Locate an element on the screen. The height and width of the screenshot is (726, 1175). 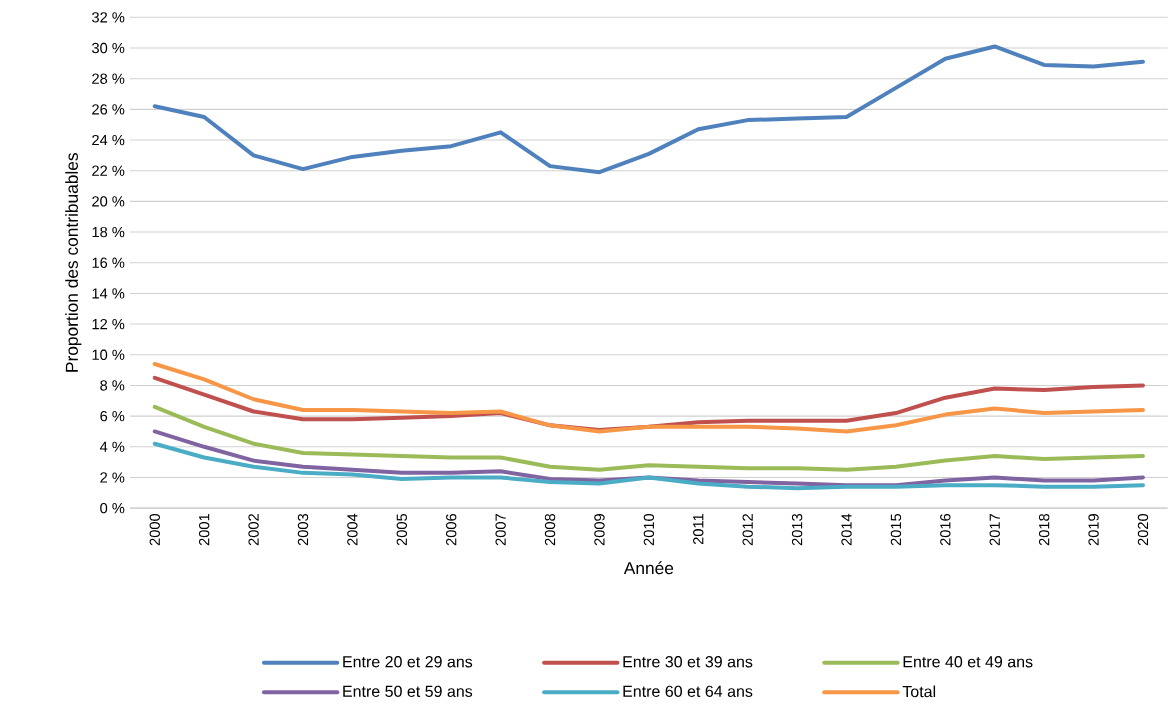
x-tick-label: 2012 is located at coordinates (747, 530).